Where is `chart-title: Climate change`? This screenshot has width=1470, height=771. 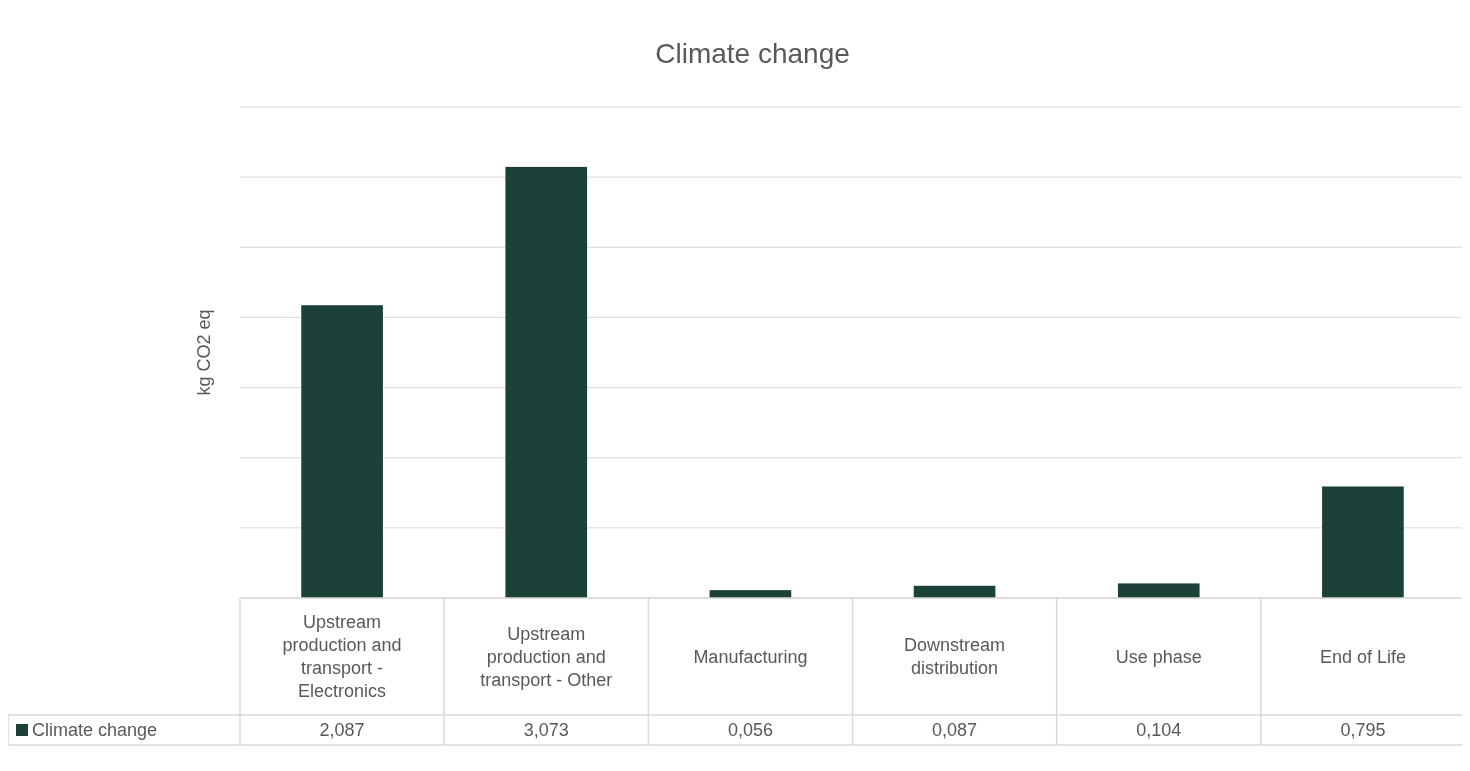
chart-title: Climate change is located at coordinates (752, 53).